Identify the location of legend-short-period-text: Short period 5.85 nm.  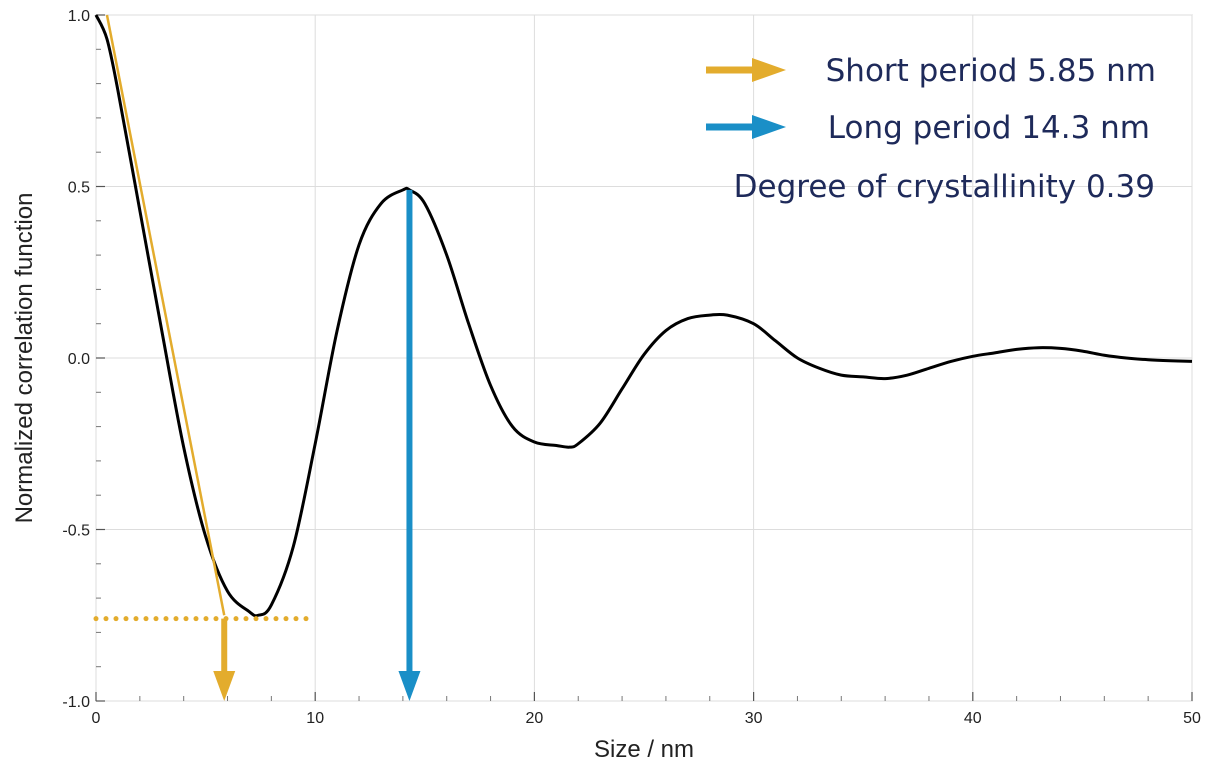
(991, 71).